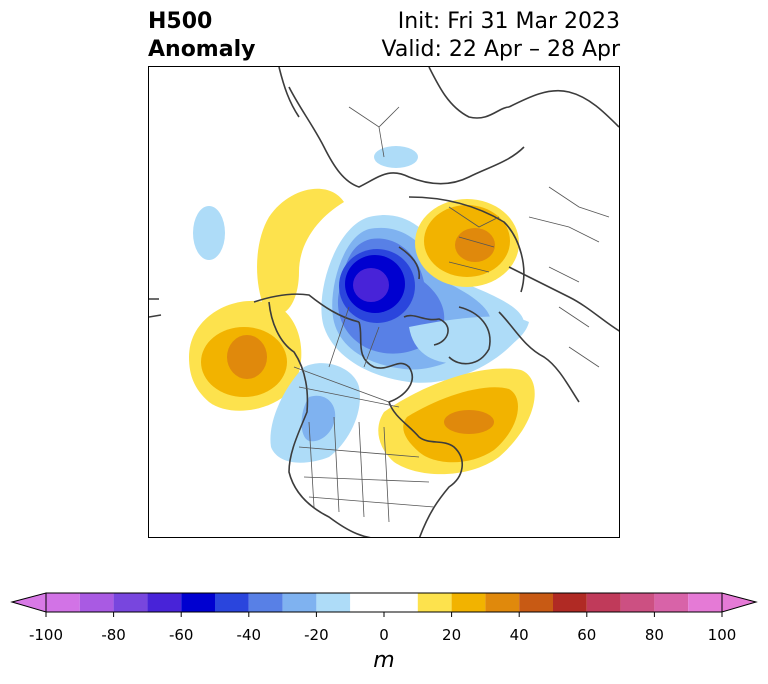 The width and height of the screenshot is (768, 684). Describe the element at coordinates (587, 635) in the screenshot. I see `colorbar-tick-label: 60` at that location.